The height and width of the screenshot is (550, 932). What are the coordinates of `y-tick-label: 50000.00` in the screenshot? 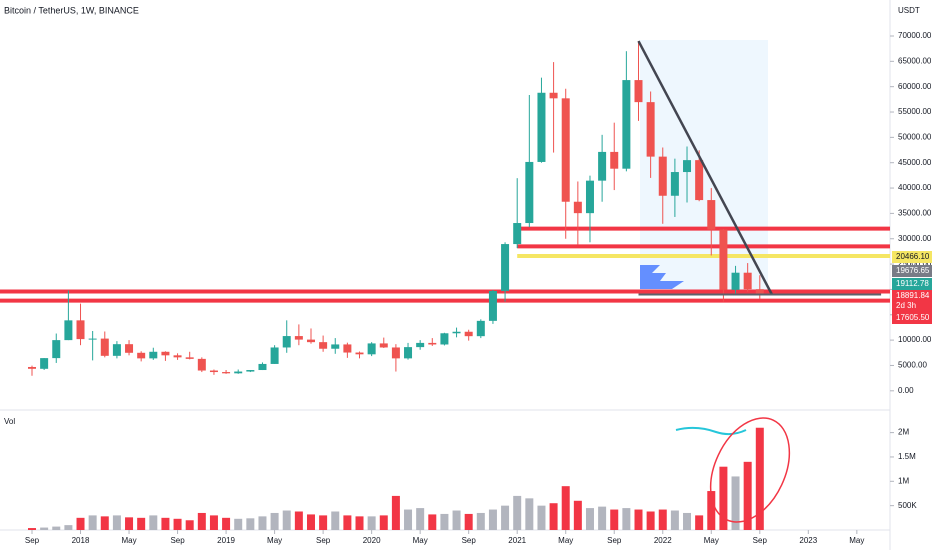 It's located at (915, 136).